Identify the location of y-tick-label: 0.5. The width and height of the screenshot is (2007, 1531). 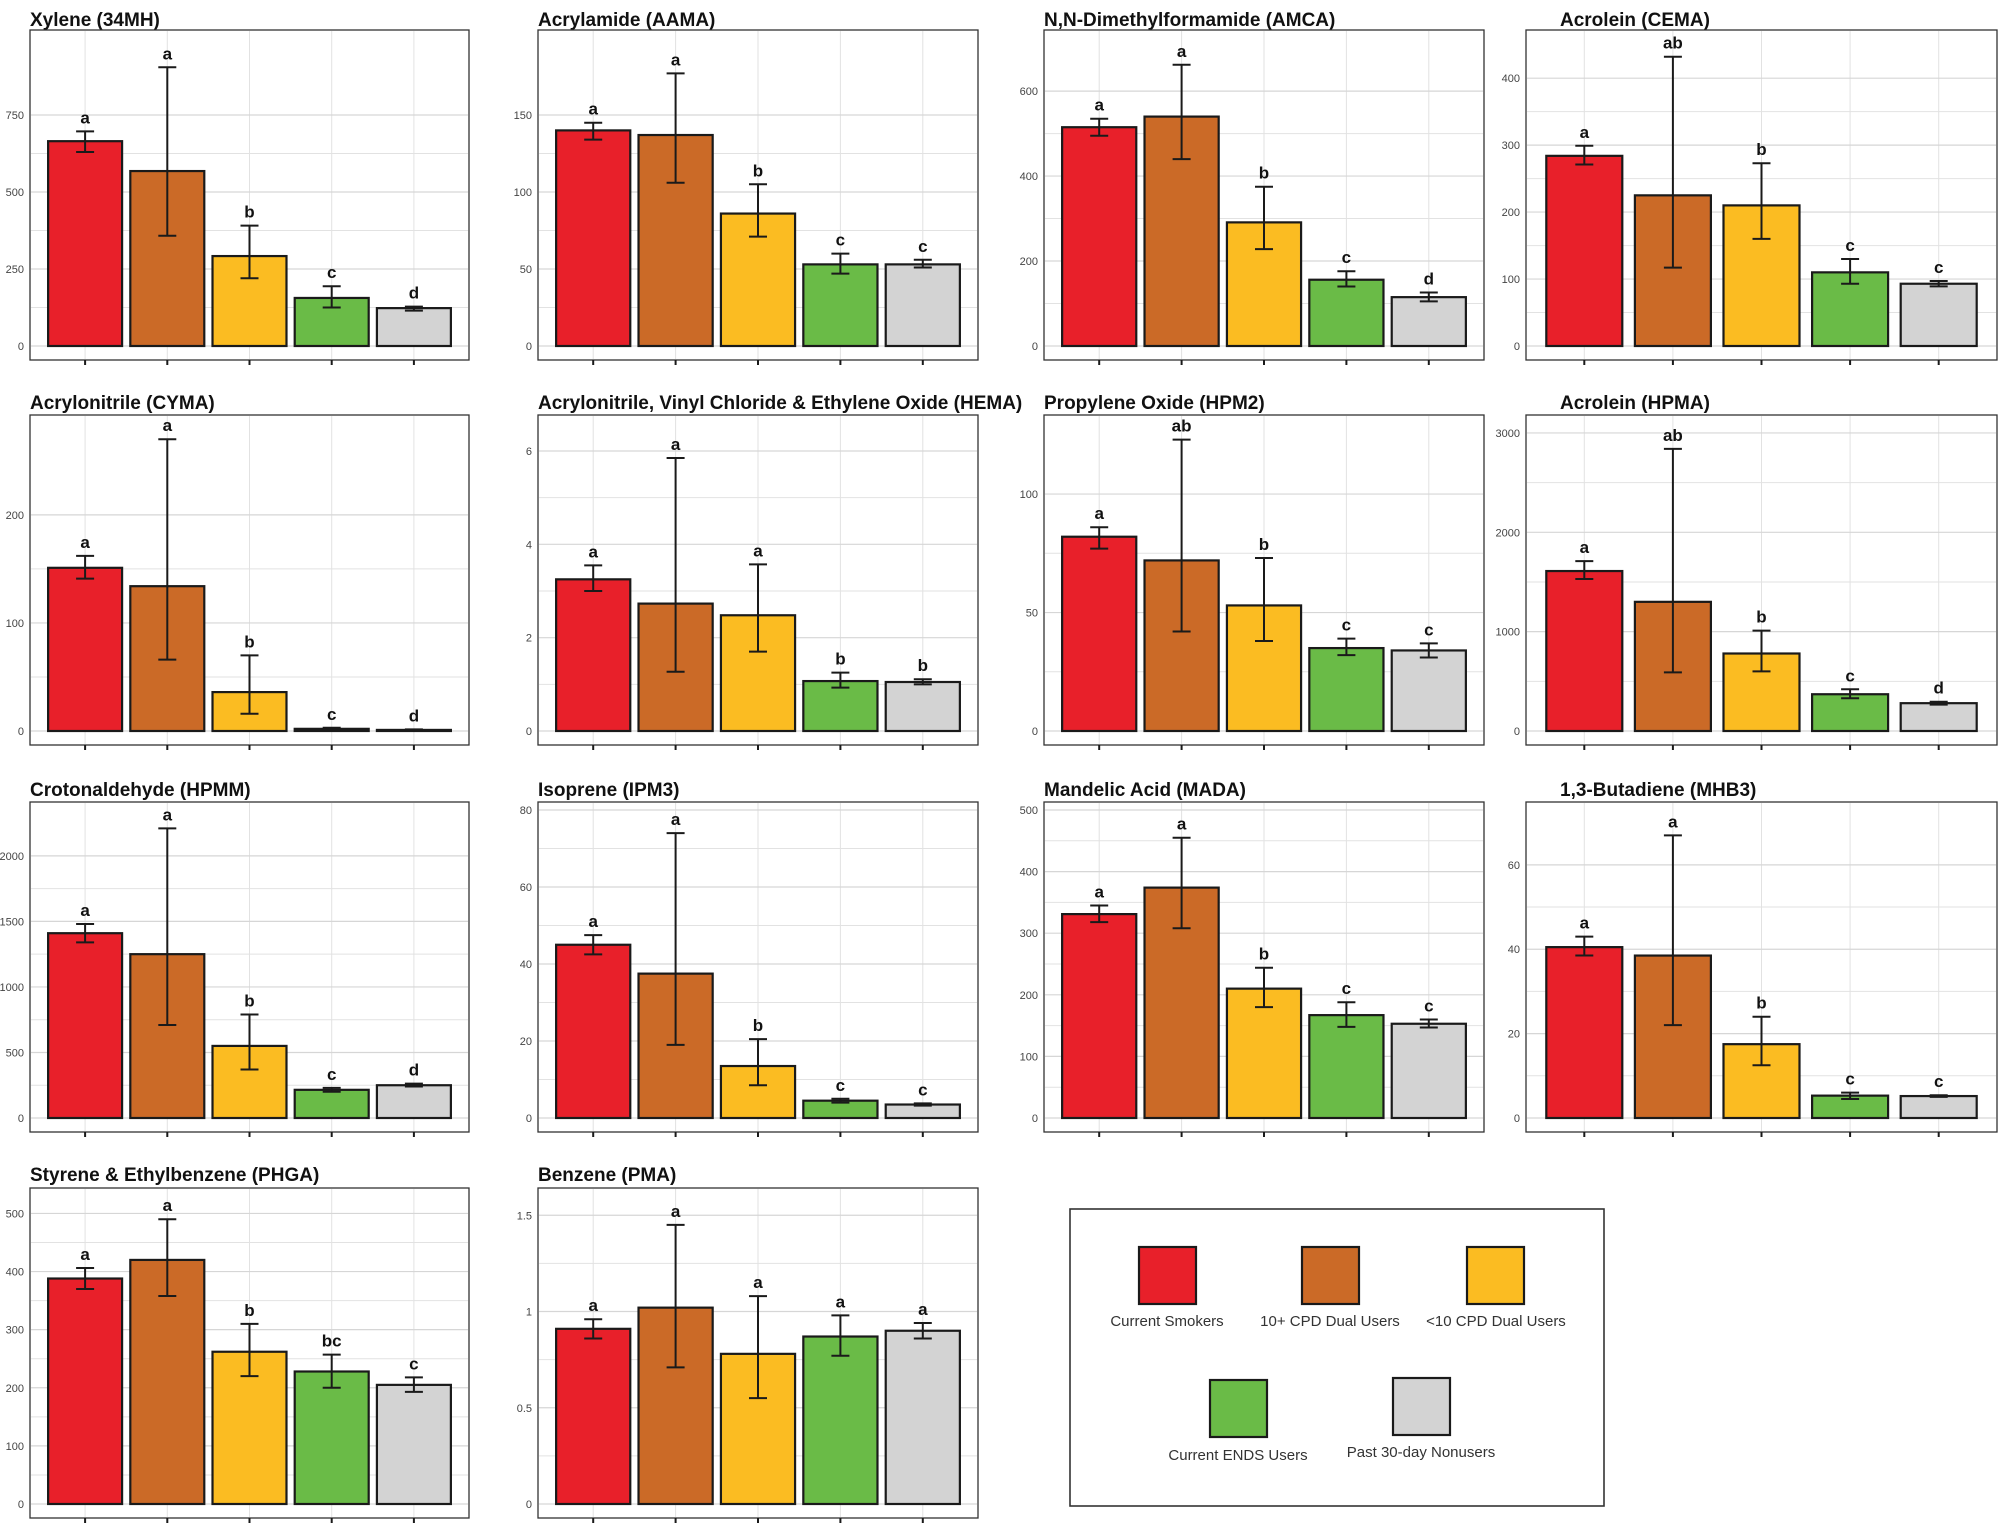
(524, 1409).